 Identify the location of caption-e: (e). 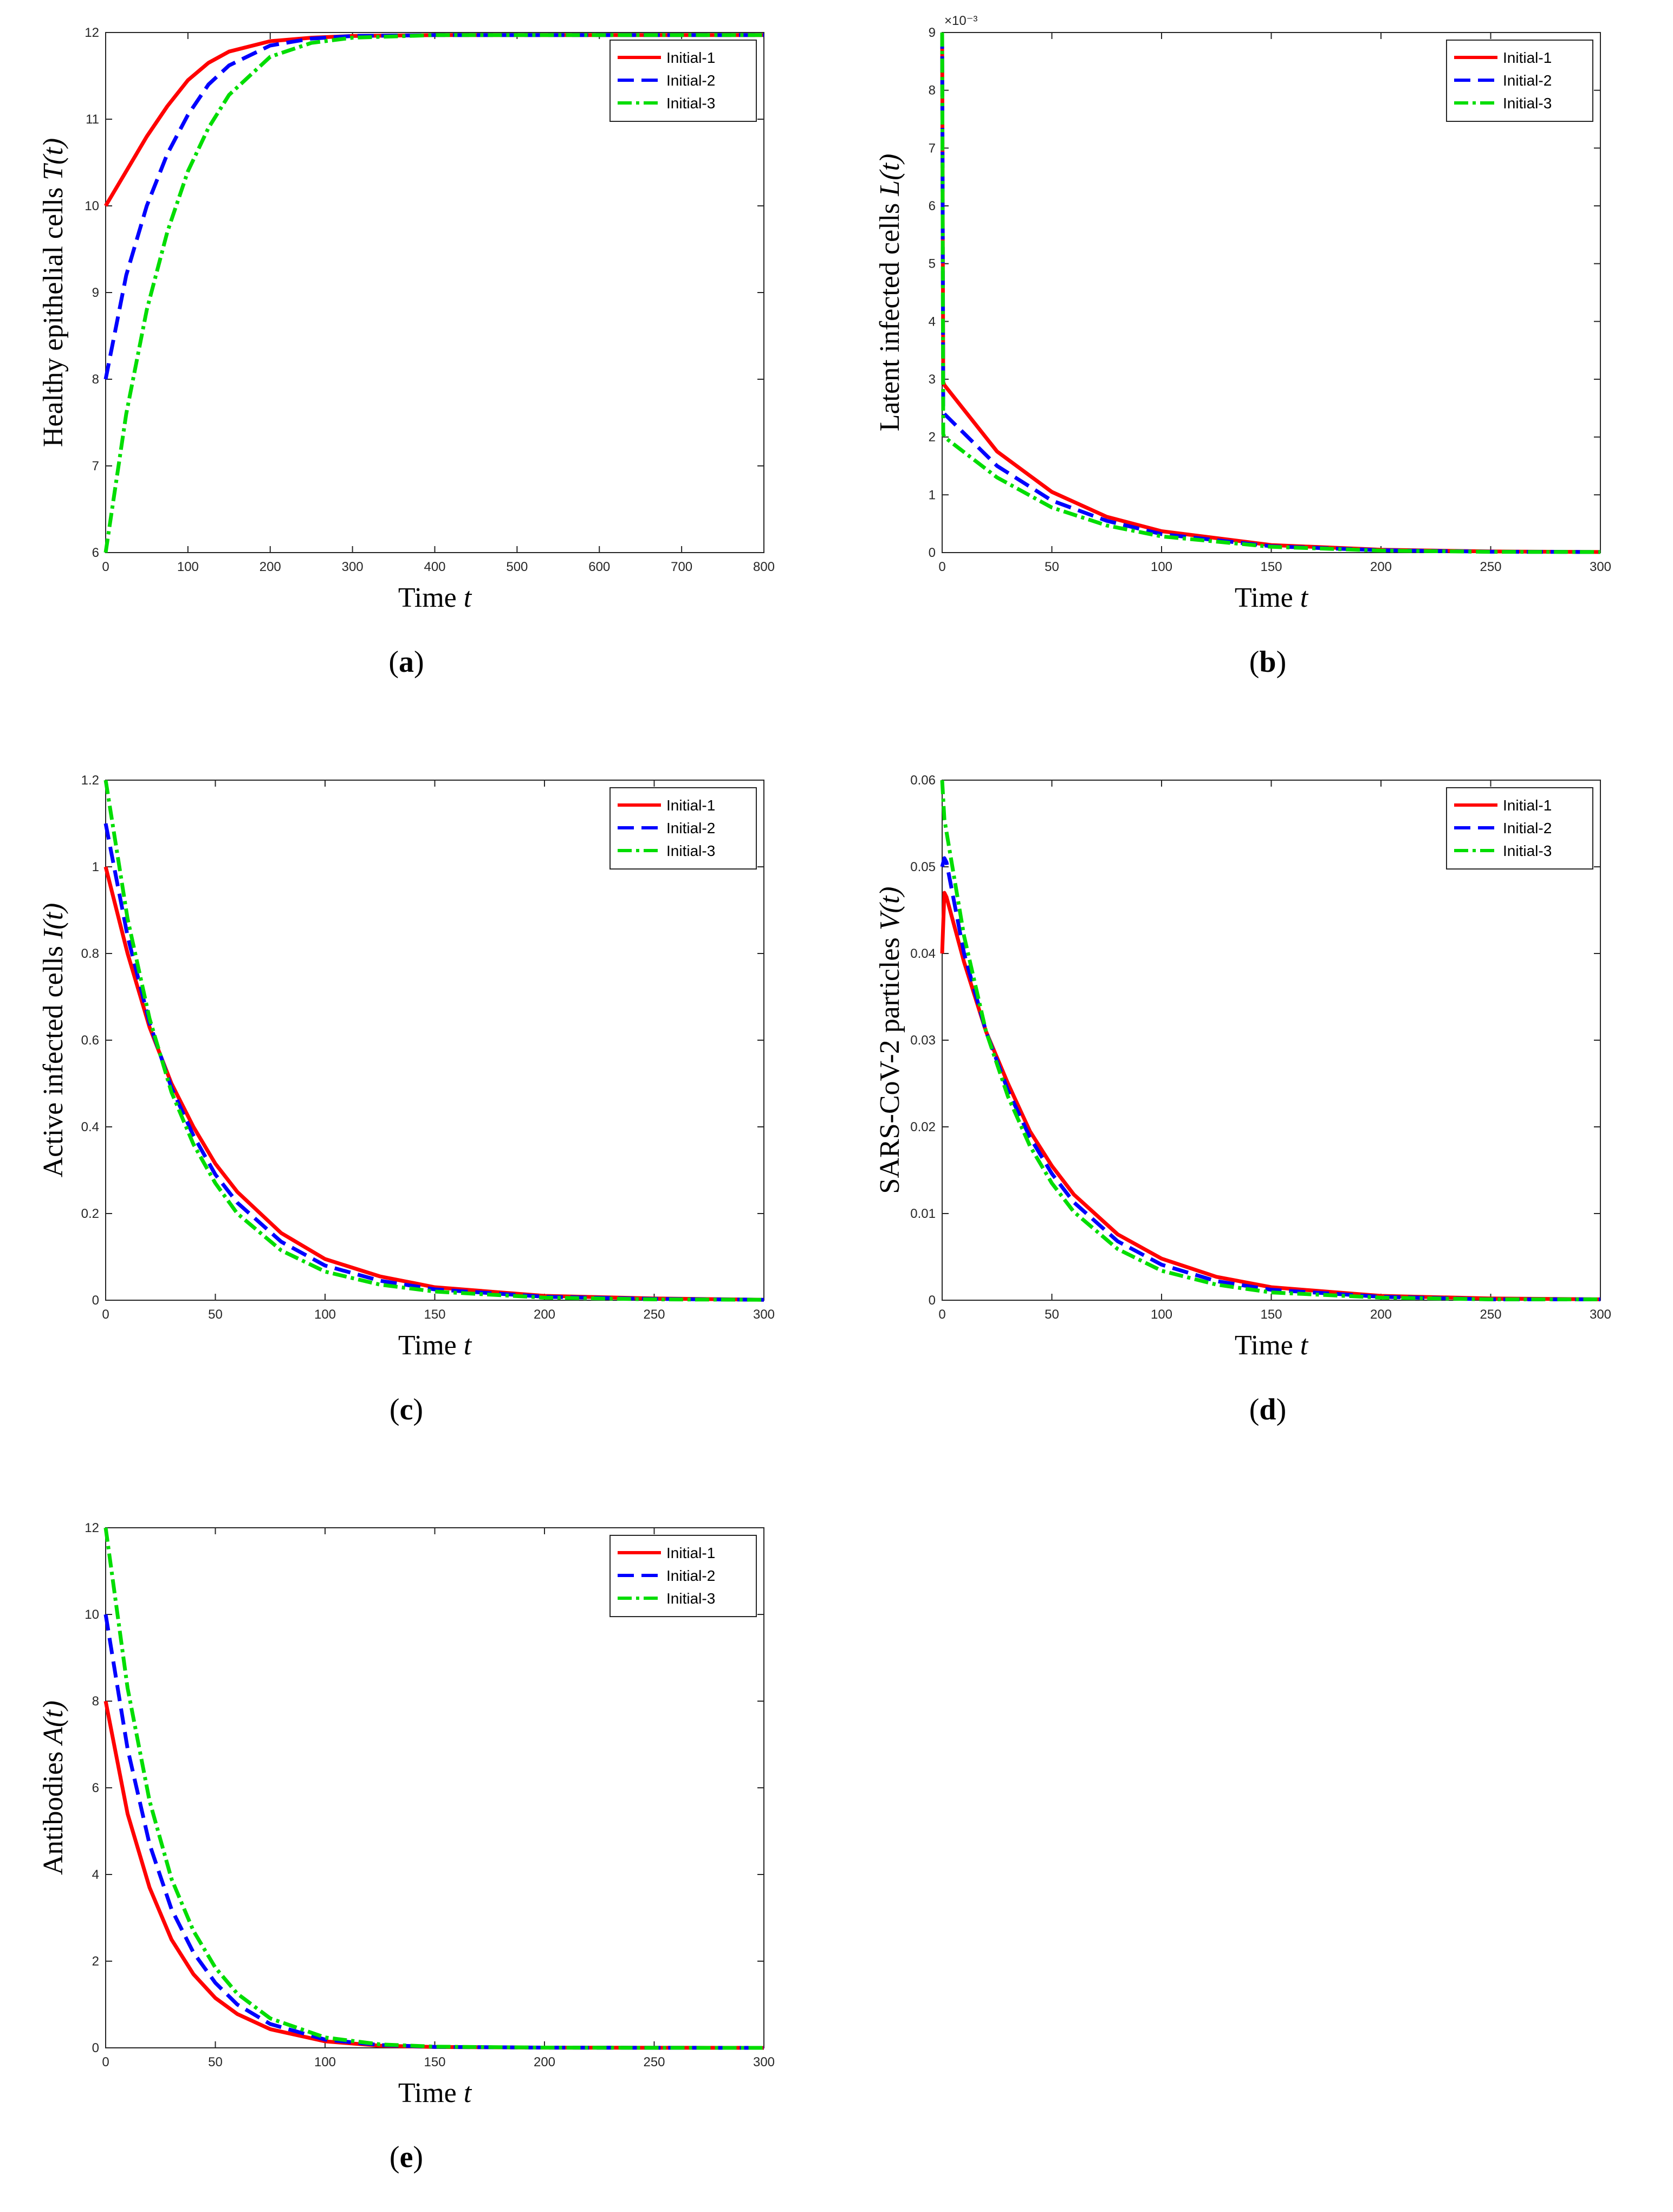
(406, 2157).